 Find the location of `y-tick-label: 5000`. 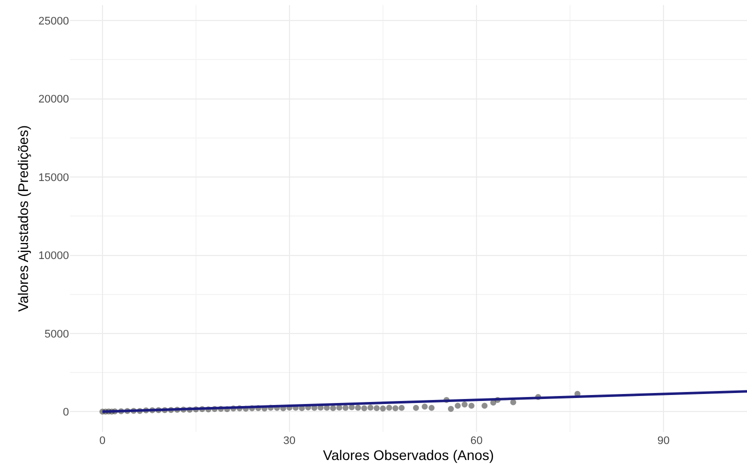

y-tick-label: 5000 is located at coordinates (56, 334).